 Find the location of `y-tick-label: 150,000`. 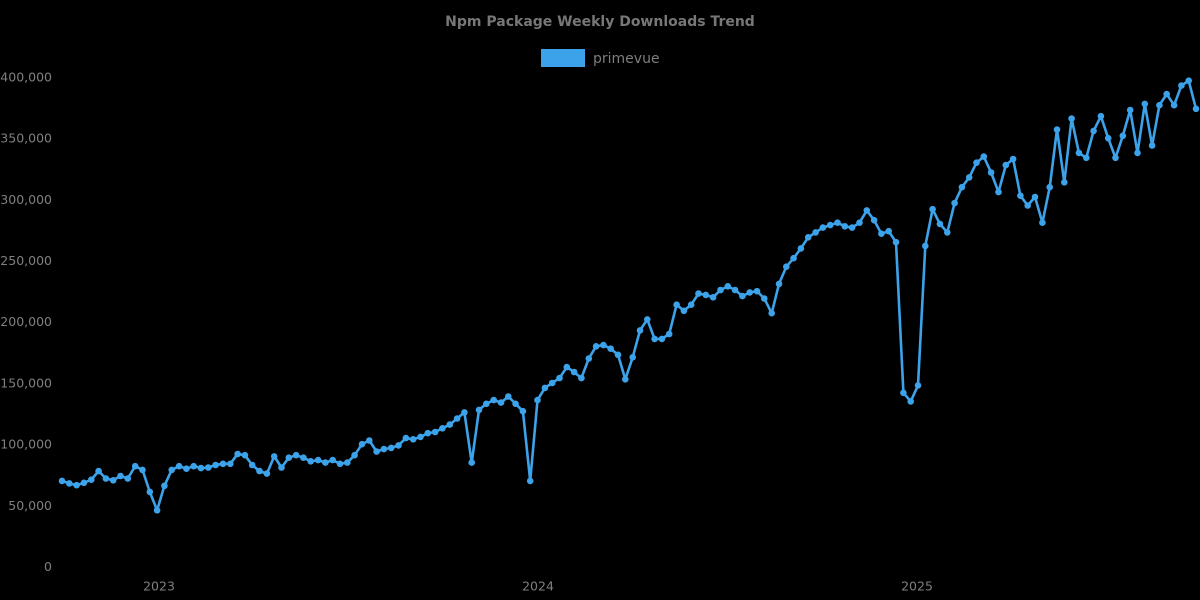

y-tick-label: 150,000 is located at coordinates (26, 382).